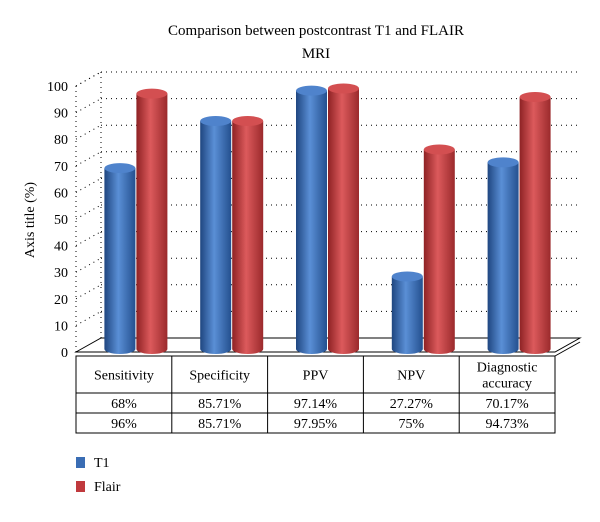 Image resolution: width=600 pixels, height=522 pixels. I want to click on legend-label-t1: T1, so click(102, 463).